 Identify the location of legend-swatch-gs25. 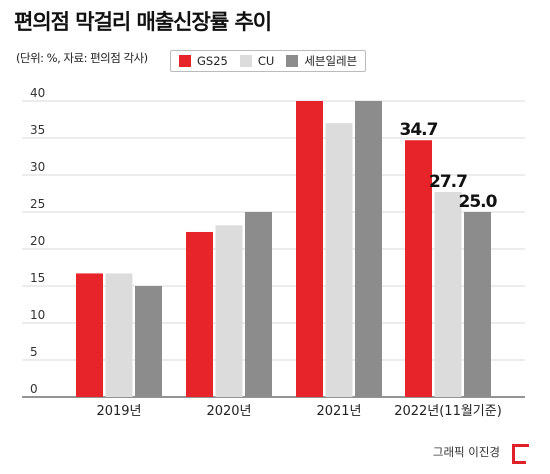
(185, 61).